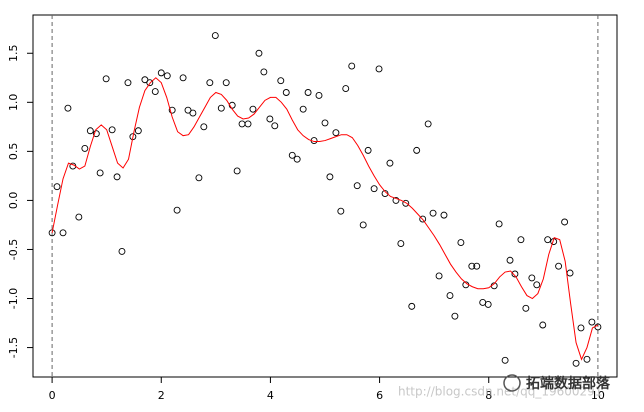 The image size is (644, 412). I want to click on y-tick-label: 1.5, so click(13, 54).